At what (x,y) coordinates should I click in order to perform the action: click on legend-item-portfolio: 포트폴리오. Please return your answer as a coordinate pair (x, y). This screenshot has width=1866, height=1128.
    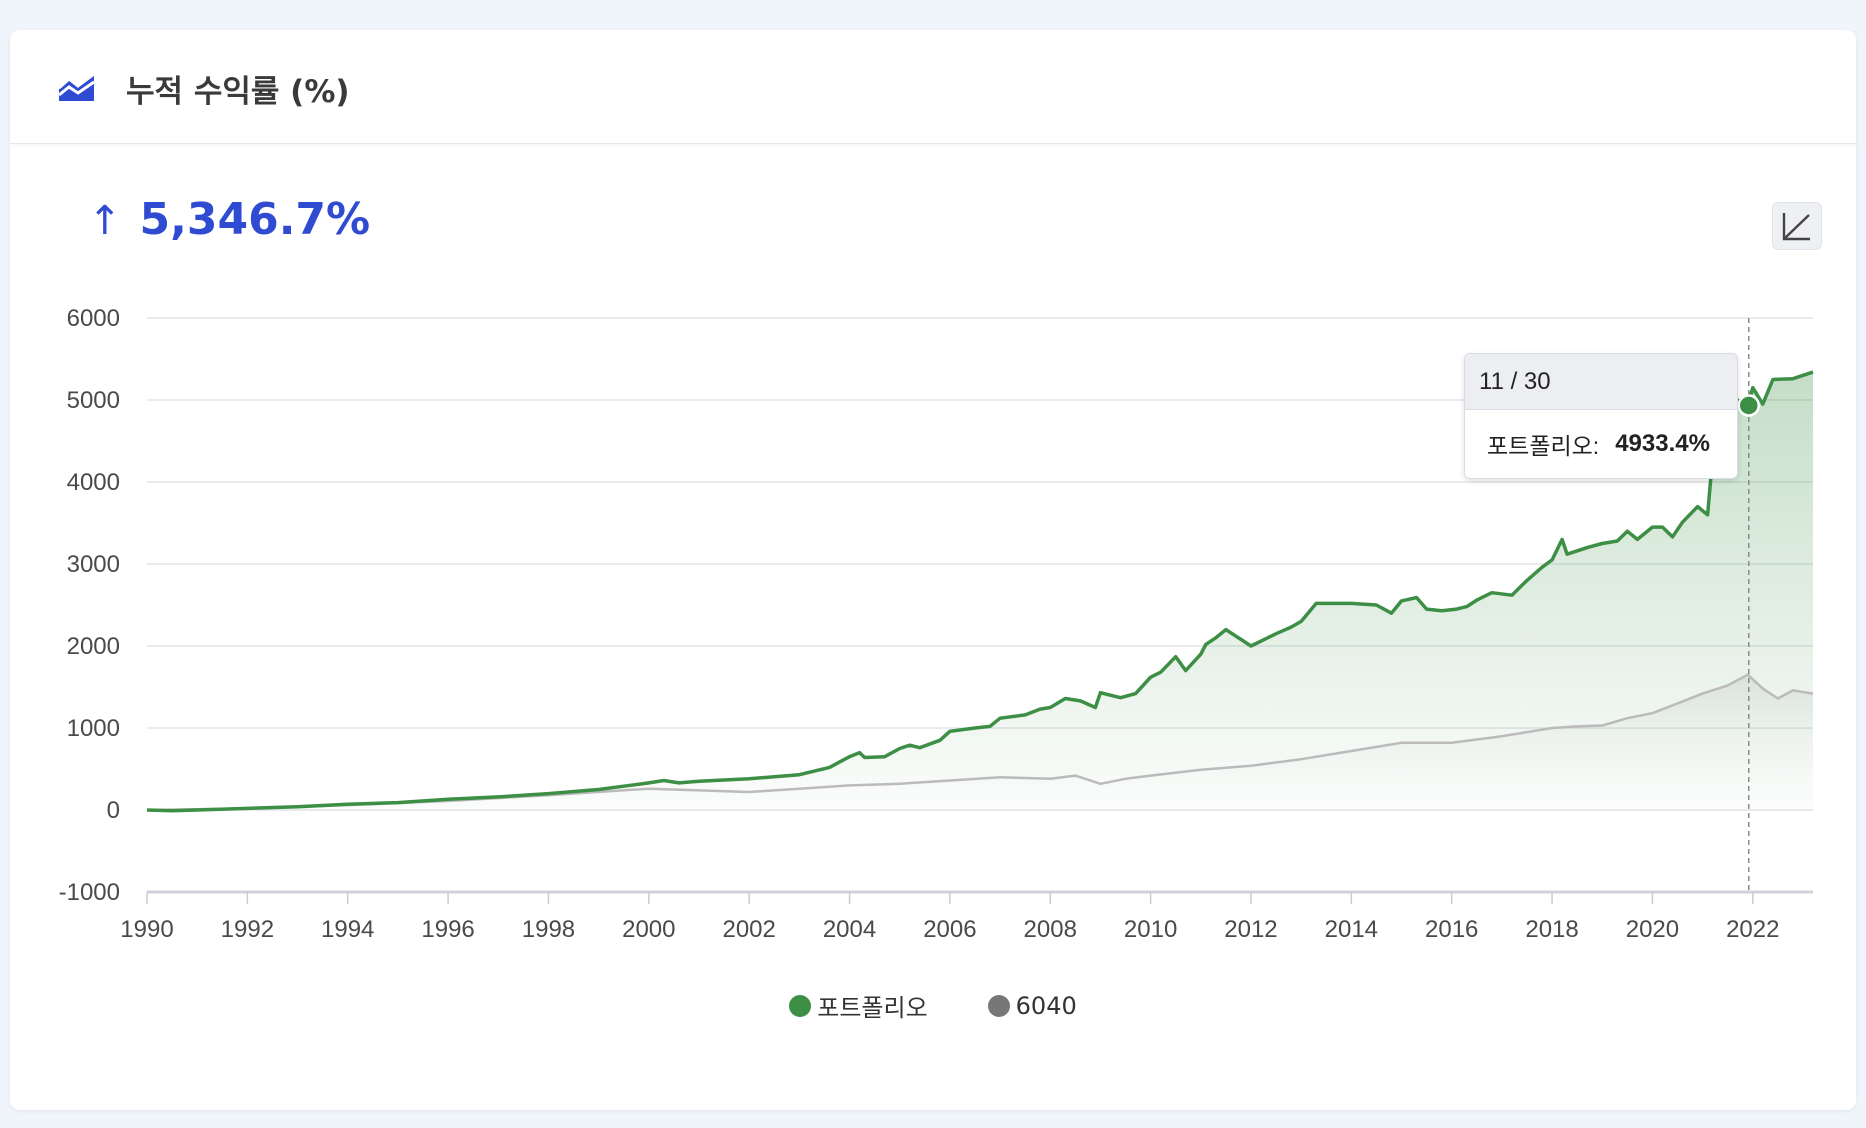
    Looking at the image, I should click on (858, 1005).